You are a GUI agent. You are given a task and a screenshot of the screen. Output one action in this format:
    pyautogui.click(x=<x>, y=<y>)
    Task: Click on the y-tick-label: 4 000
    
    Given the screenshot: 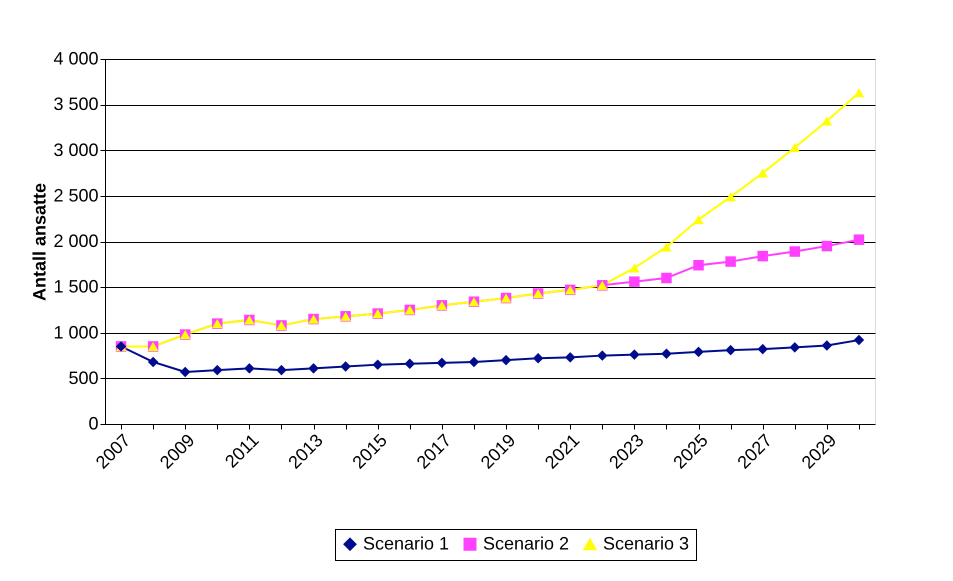 What is the action you would take?
    pyautogui.click(x=75, y=58)
    